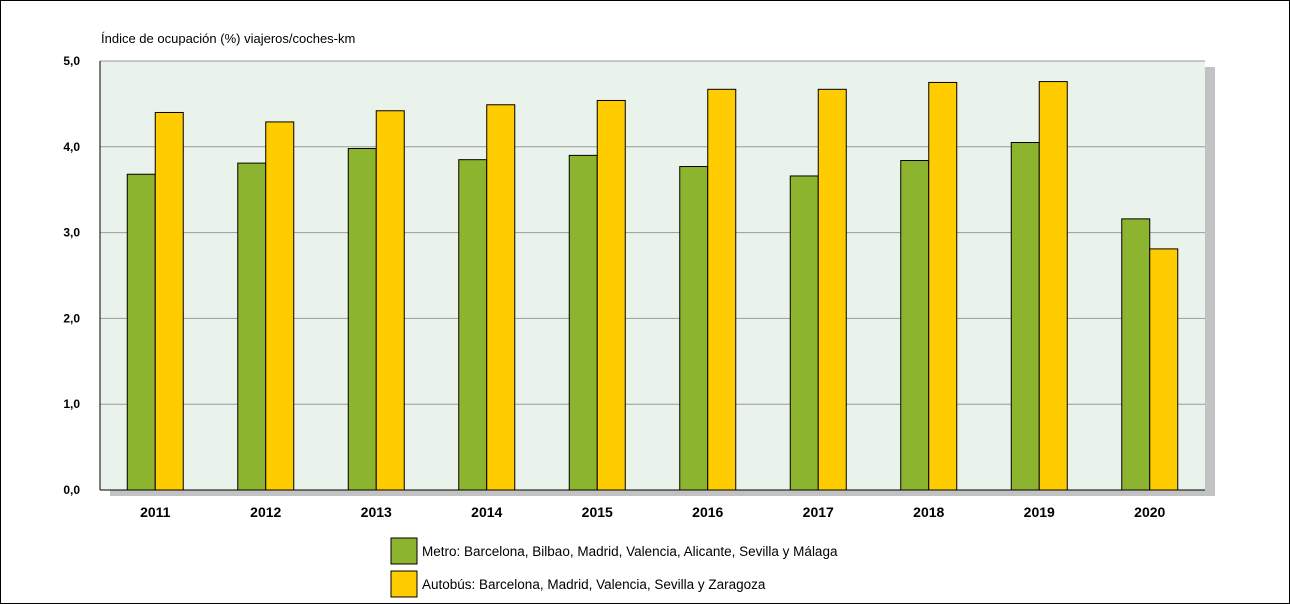  Describe the element at coordinates (486, 512) in the screenshot. I see `x-tick-label: 2014` at that location.